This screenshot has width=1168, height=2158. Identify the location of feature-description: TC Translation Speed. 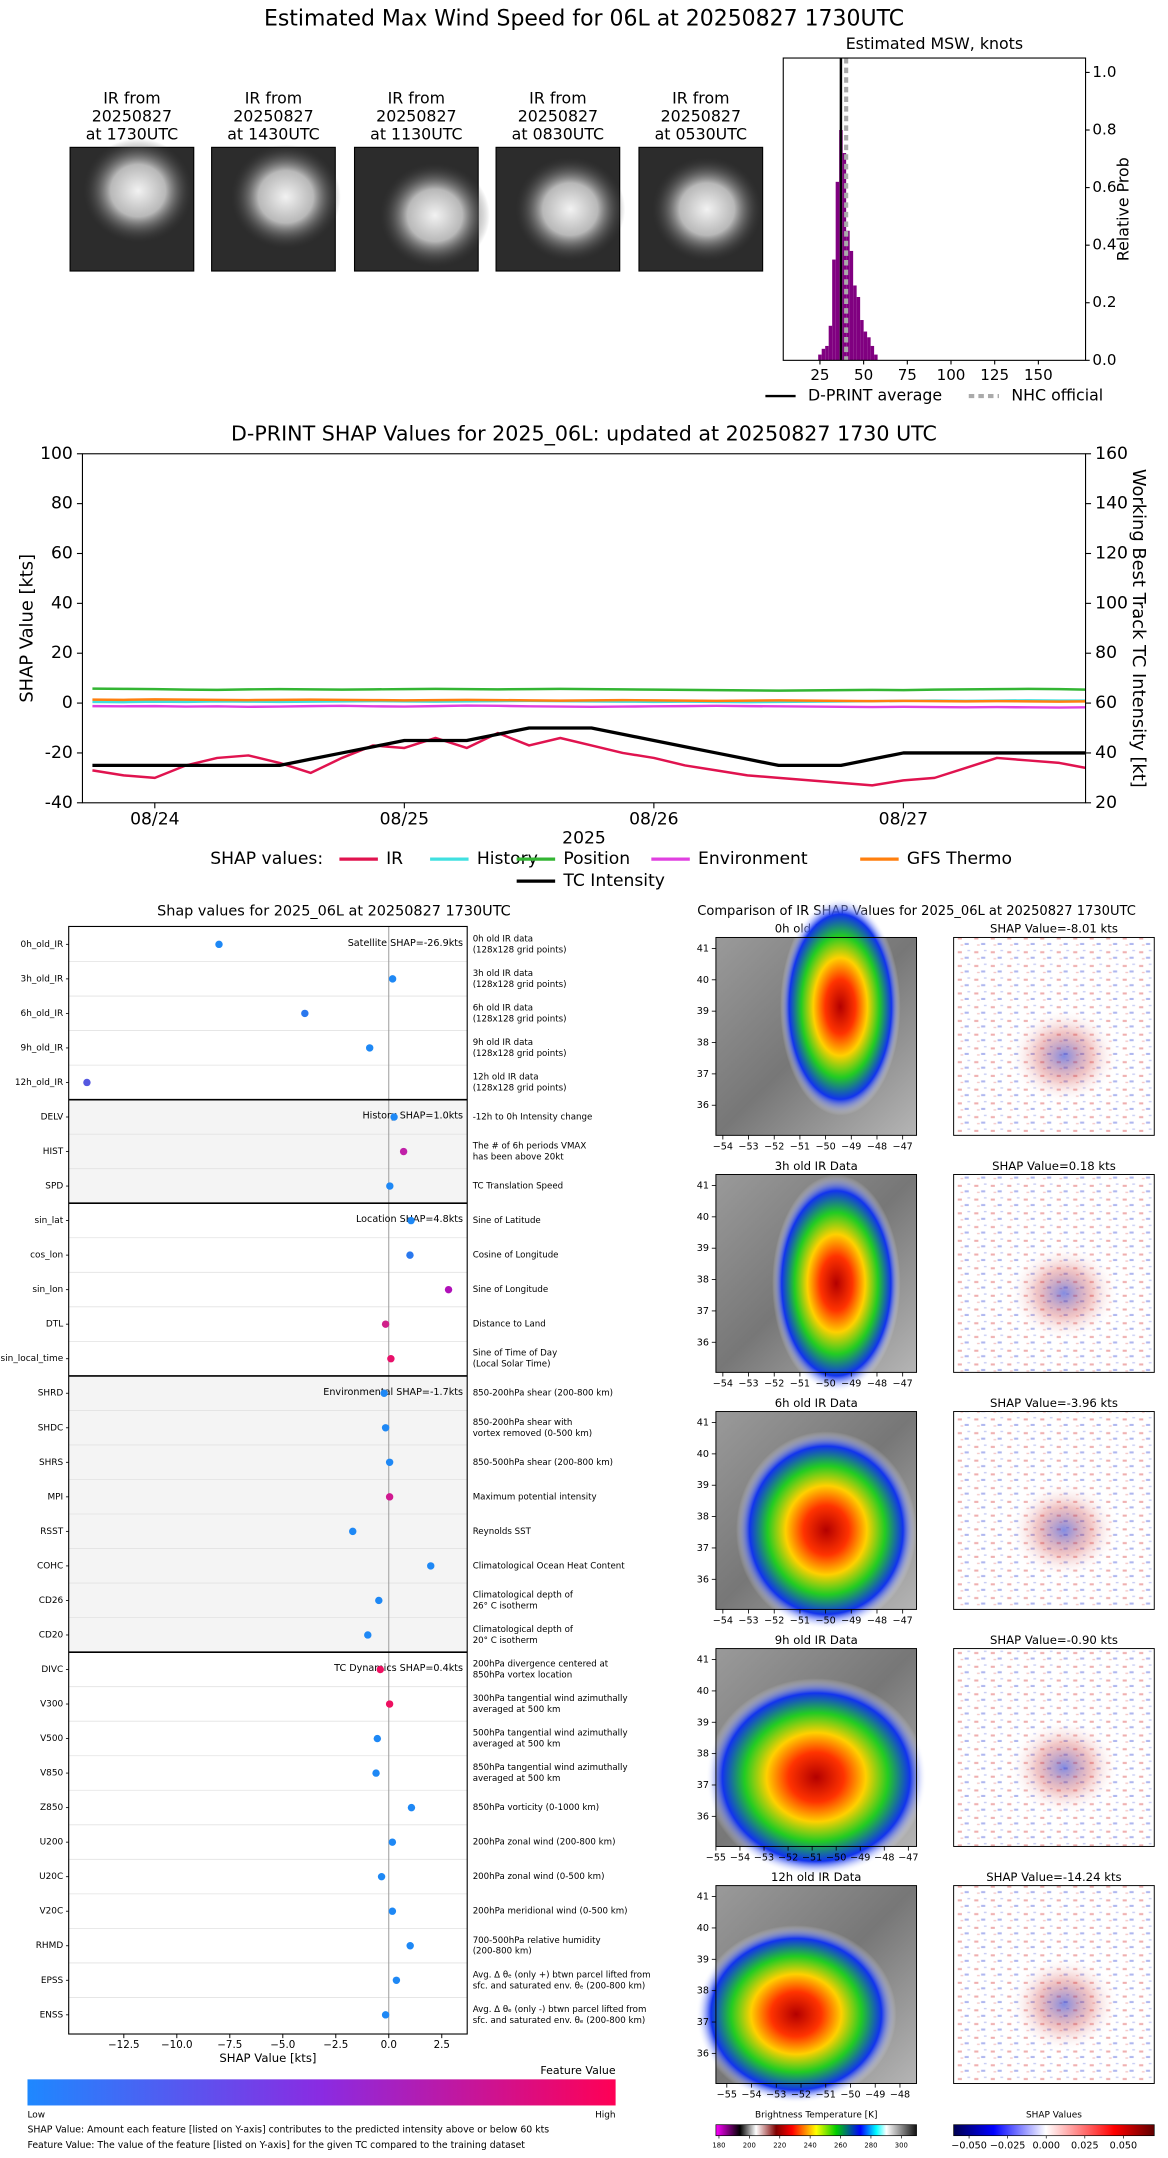
(517, 1187).